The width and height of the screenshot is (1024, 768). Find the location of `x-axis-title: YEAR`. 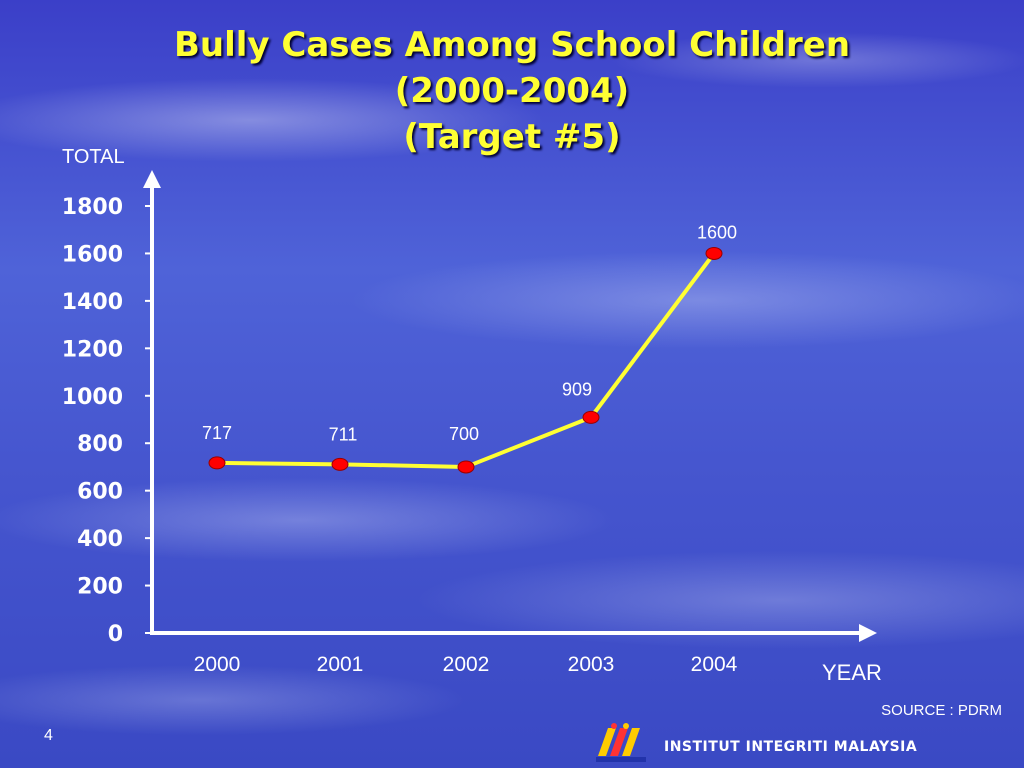

x-axis-title: YEAR is located at coordinates (852, 672).